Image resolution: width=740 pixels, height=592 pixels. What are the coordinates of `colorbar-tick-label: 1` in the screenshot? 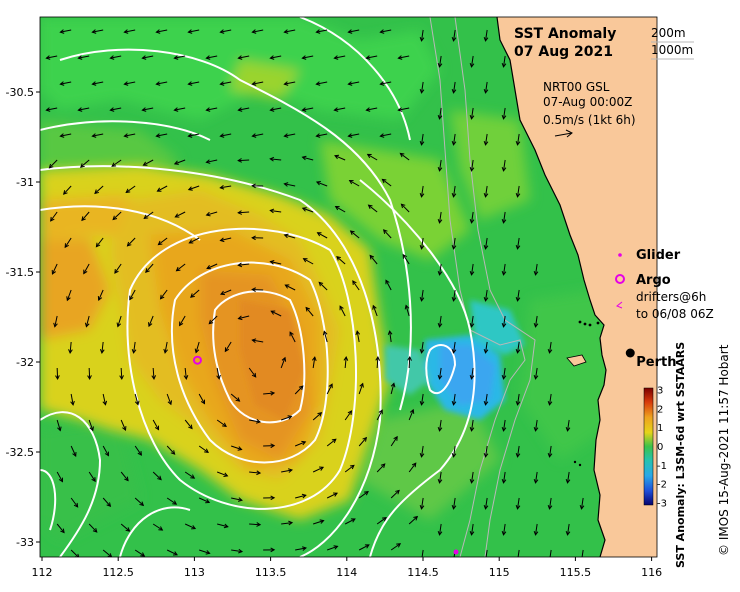 It's located at (660, 428).